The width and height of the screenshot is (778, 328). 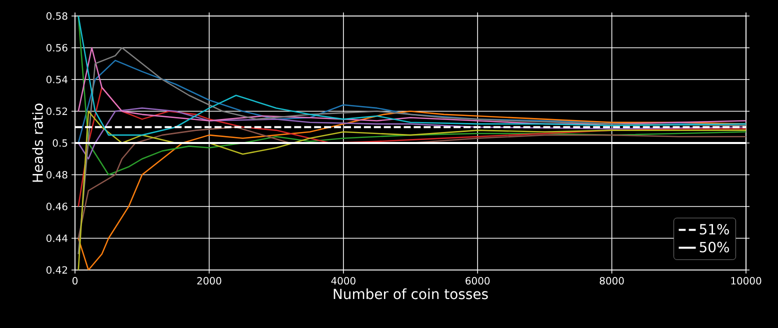 I want to click on x-tick-label: 4000, so click(x=343, y=280).